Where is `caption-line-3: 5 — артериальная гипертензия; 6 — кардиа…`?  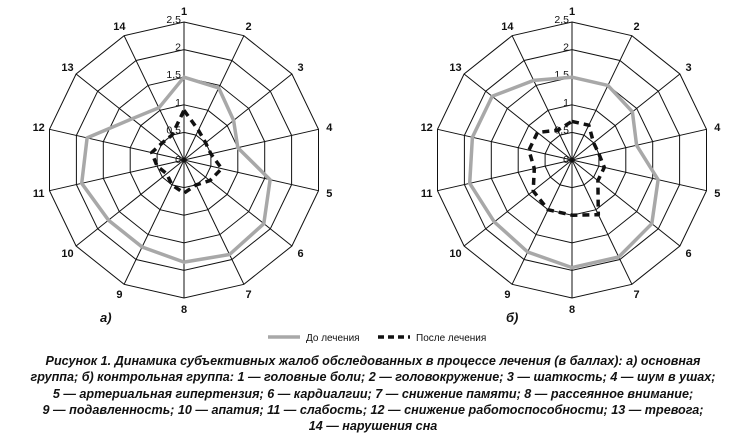
caption-line-3: 5 — артериальная гипертензия; 6 — кардиа… is located at coordinates (373, 393).